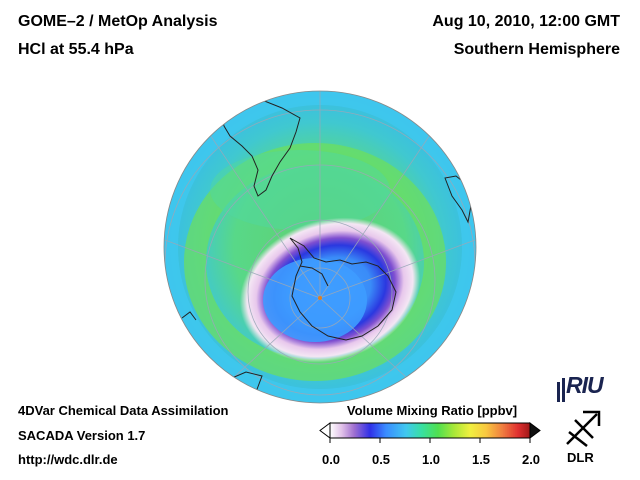 Image resolution: width=640 pixels, height=480 pixels. What do you see at coordinates (535, 430) in the screenshot?
I see `colorbar-max-arrow` at bounding box center [535, 430].